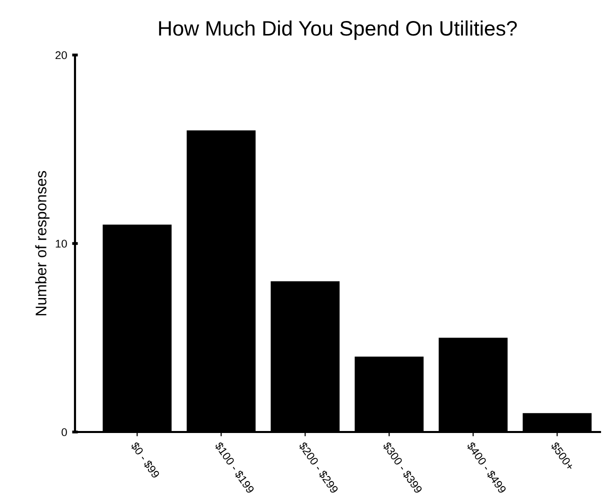 The image size is (609, 504). What do you see at coordinates (42, 243) in the screenshot?
I see `y-axis-title: Number of responses` at bounding box center [42, 243].